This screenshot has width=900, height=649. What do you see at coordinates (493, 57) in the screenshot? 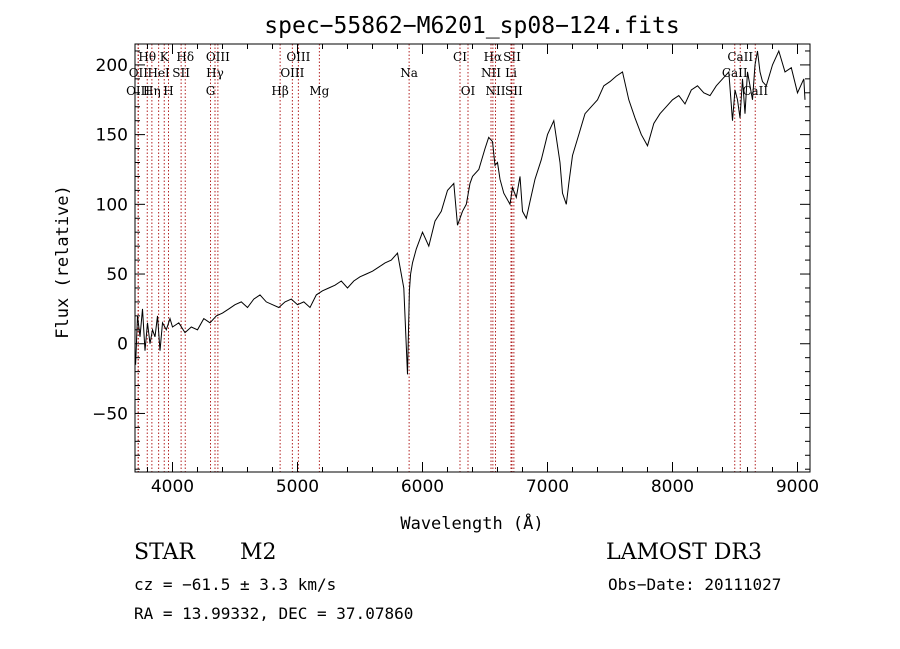
I see `line-marker-label: Hα` at bounding box center [493, 57].